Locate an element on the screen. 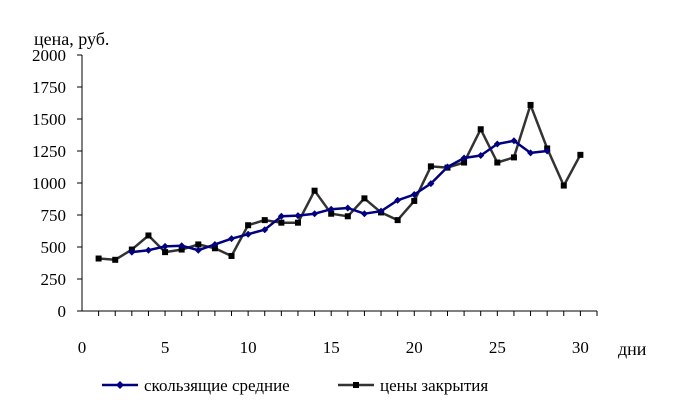 Image resolution: width=678 pixels, height=415 pixels. x-tick-label: 5 is located at coordinates (165, 347).